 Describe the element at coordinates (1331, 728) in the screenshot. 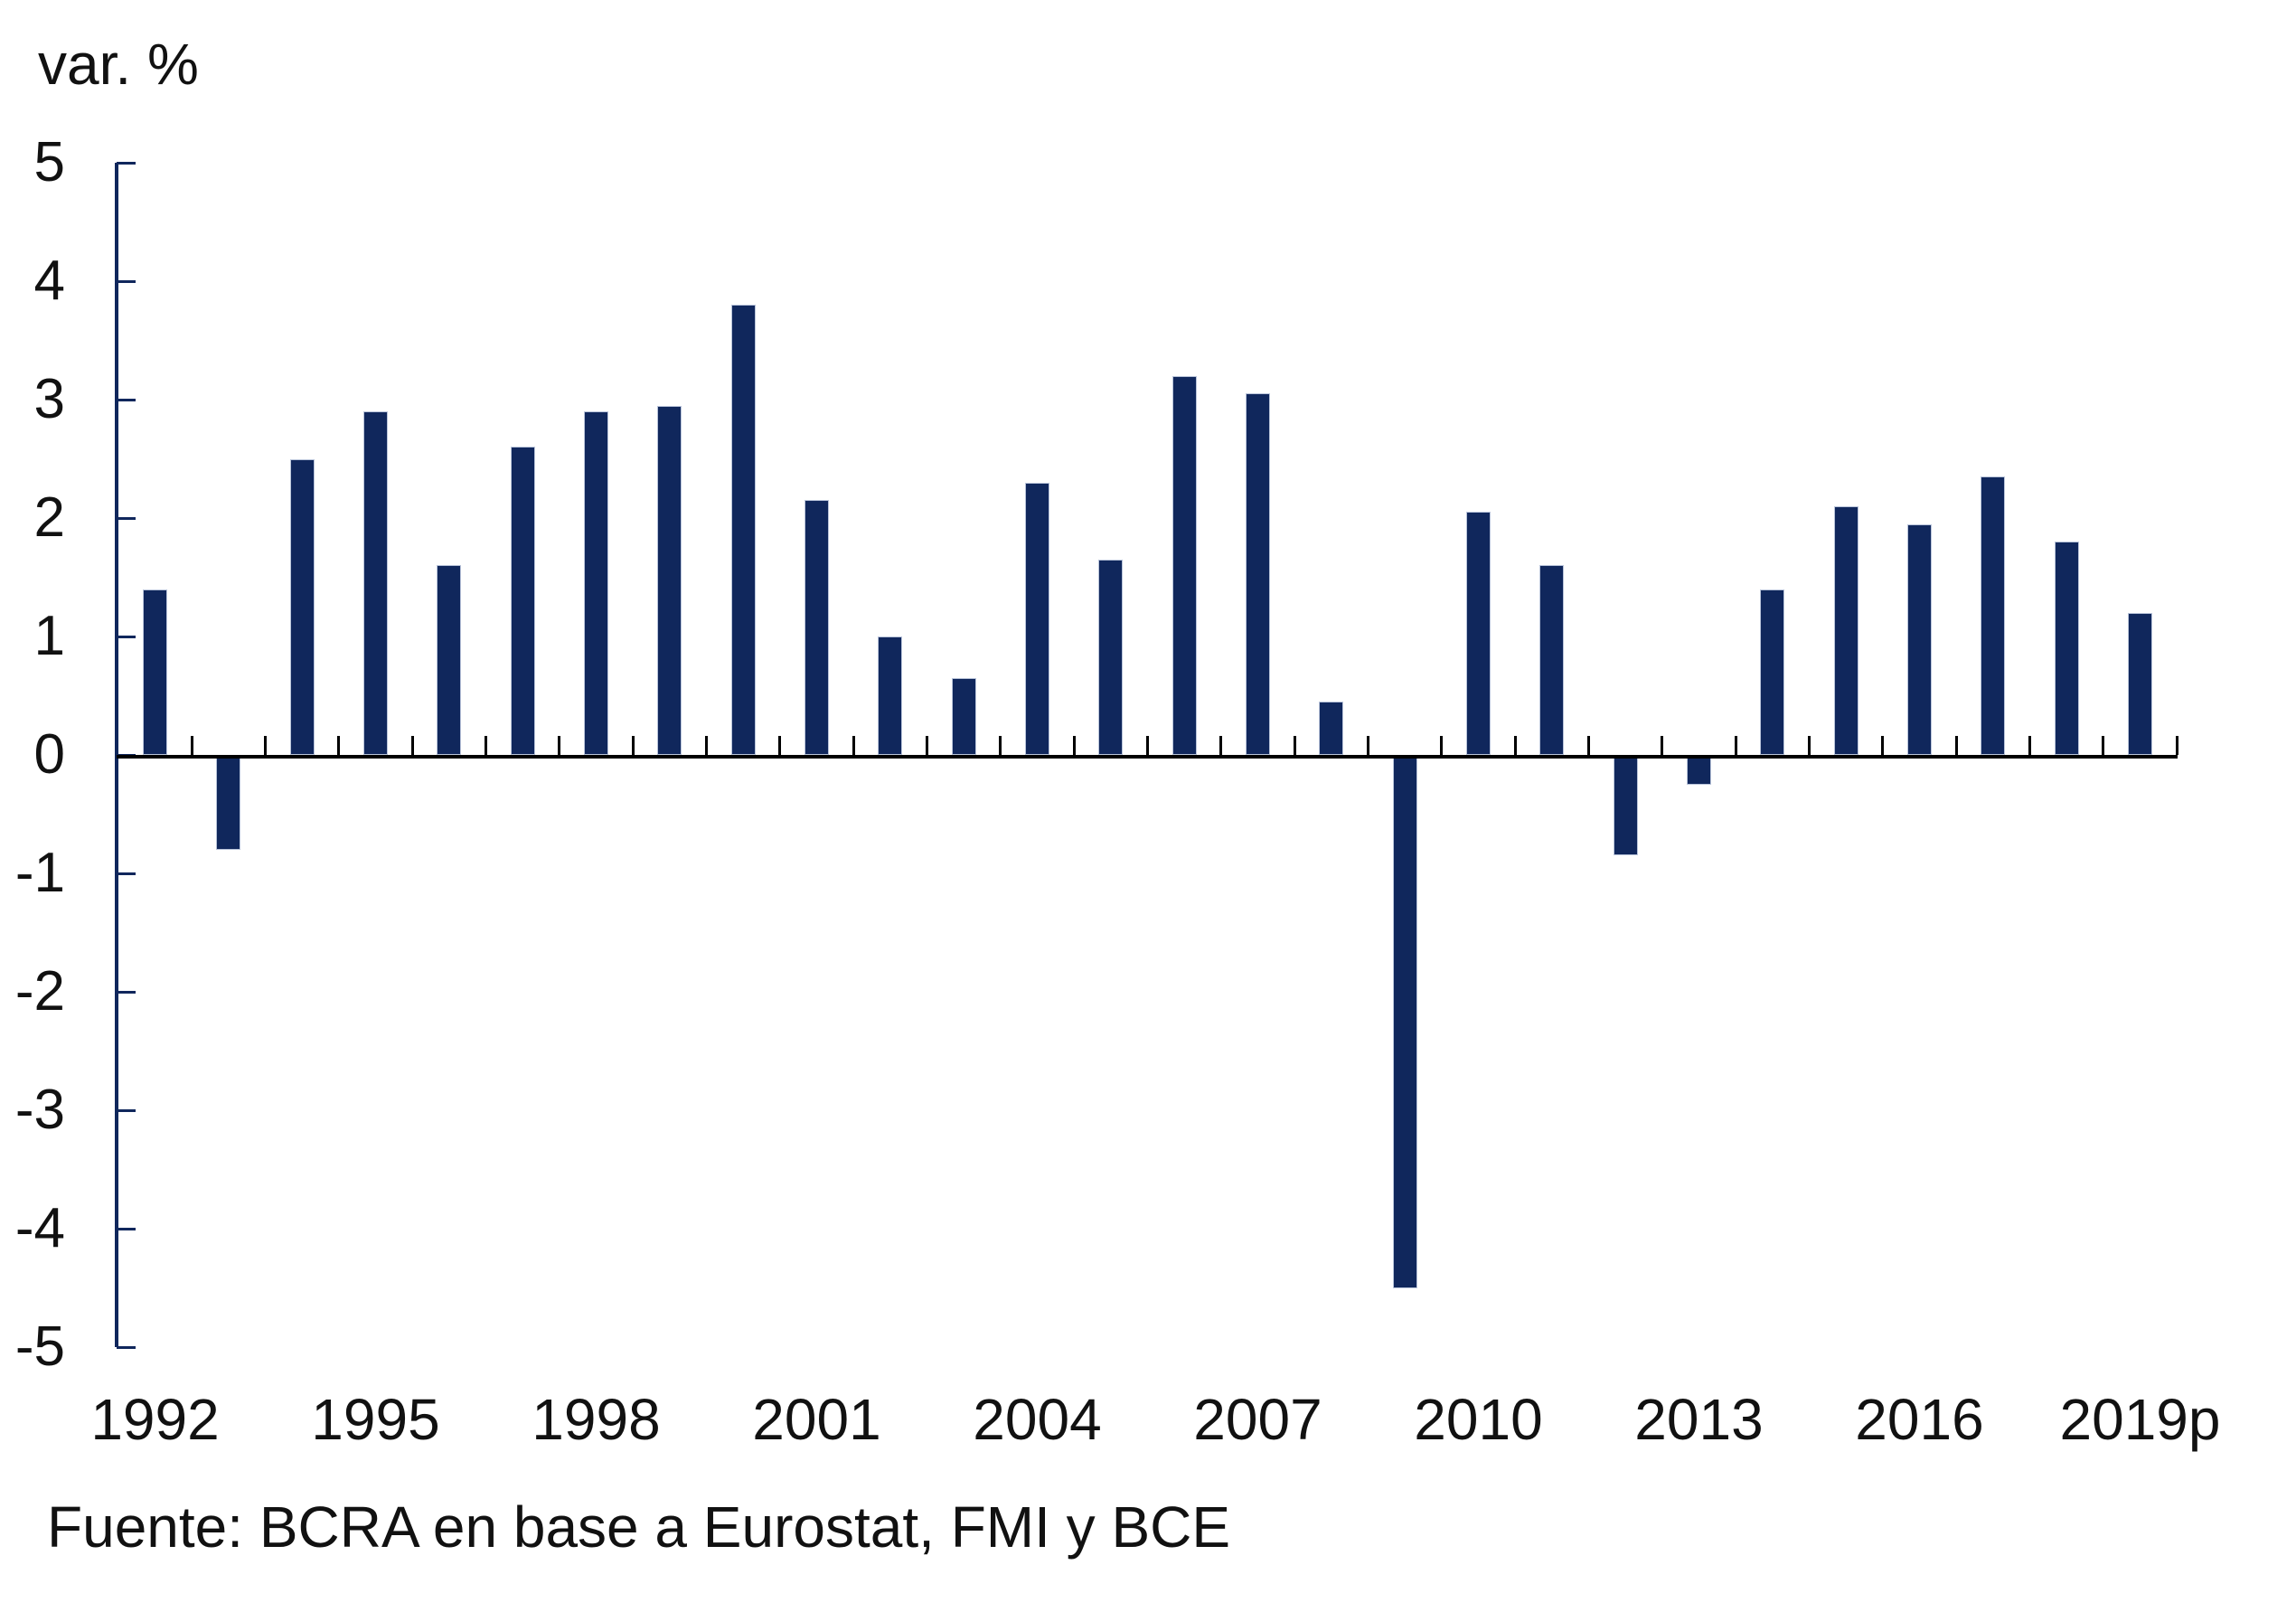

I see `bar-2008` at that location.